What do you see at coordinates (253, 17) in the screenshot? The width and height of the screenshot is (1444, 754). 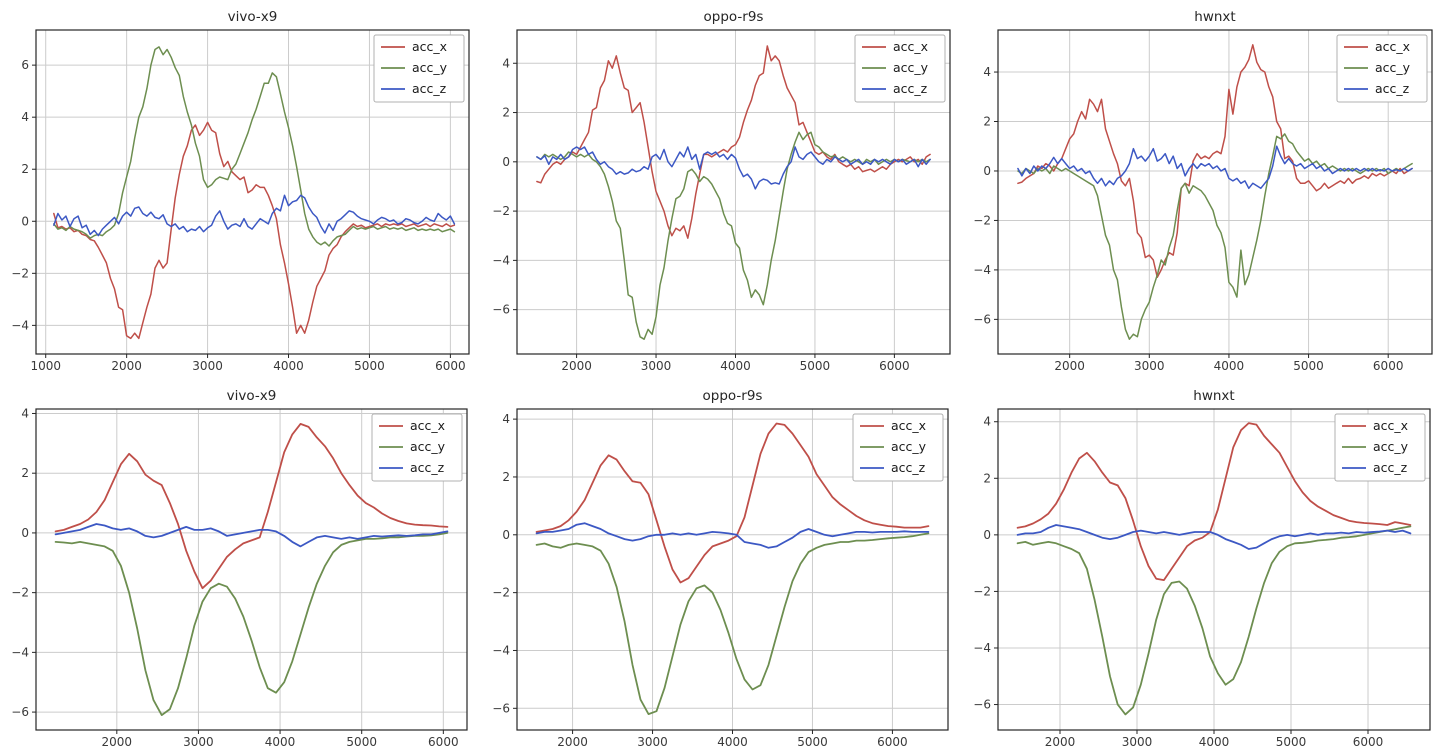 I see `chart-title: vivo-x9` at bounding box center [253, 17].